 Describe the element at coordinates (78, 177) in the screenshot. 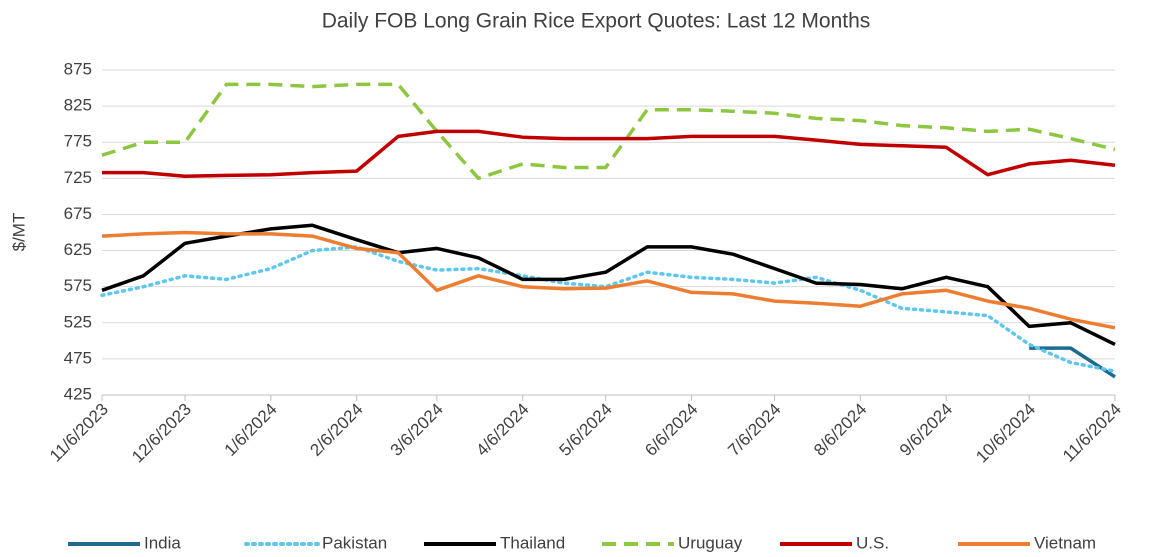

I see `y-tick-label: 725` at that location.